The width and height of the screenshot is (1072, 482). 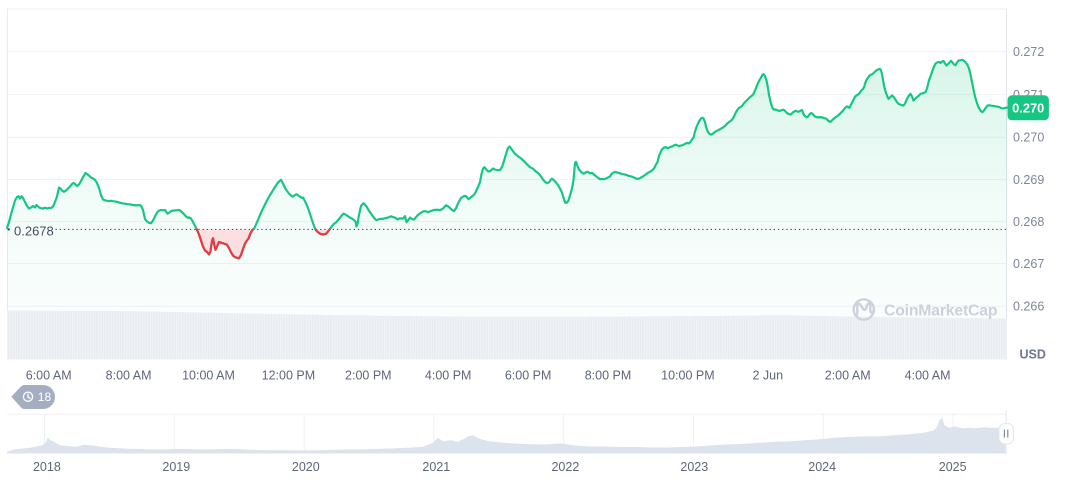 I want to click on svg-text: 6:00 AM, so click(x=49, y=375).